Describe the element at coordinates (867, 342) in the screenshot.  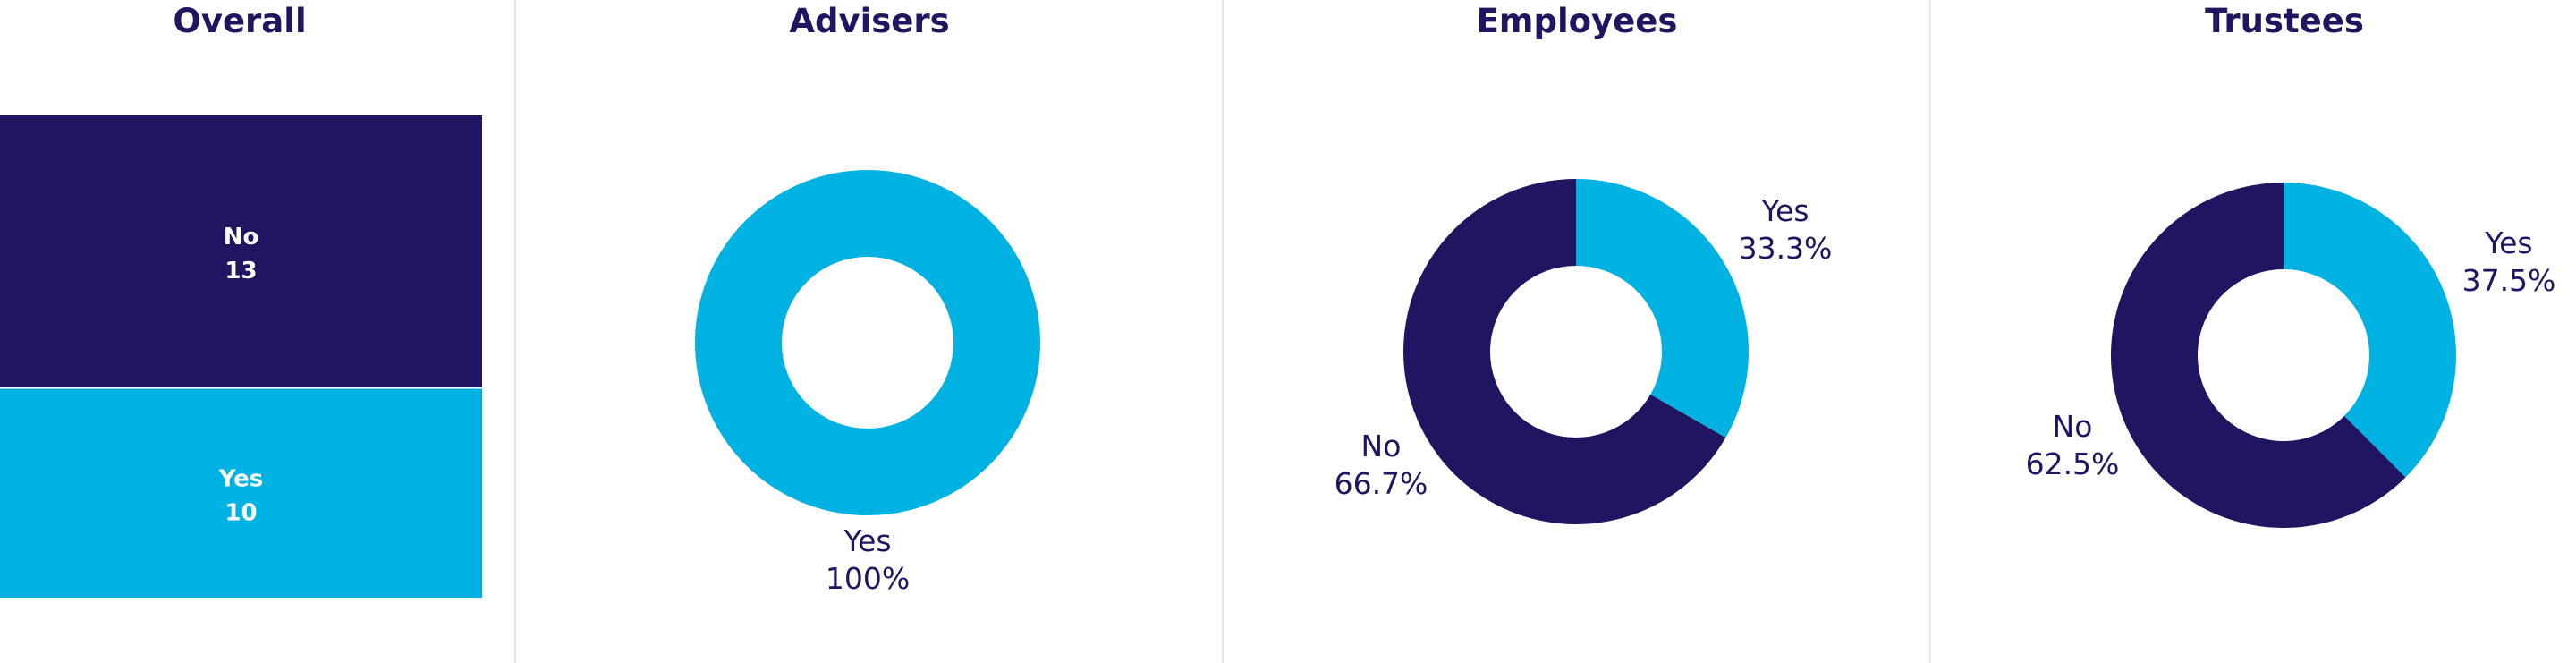
I see `advisers-slice-yes` at that location.